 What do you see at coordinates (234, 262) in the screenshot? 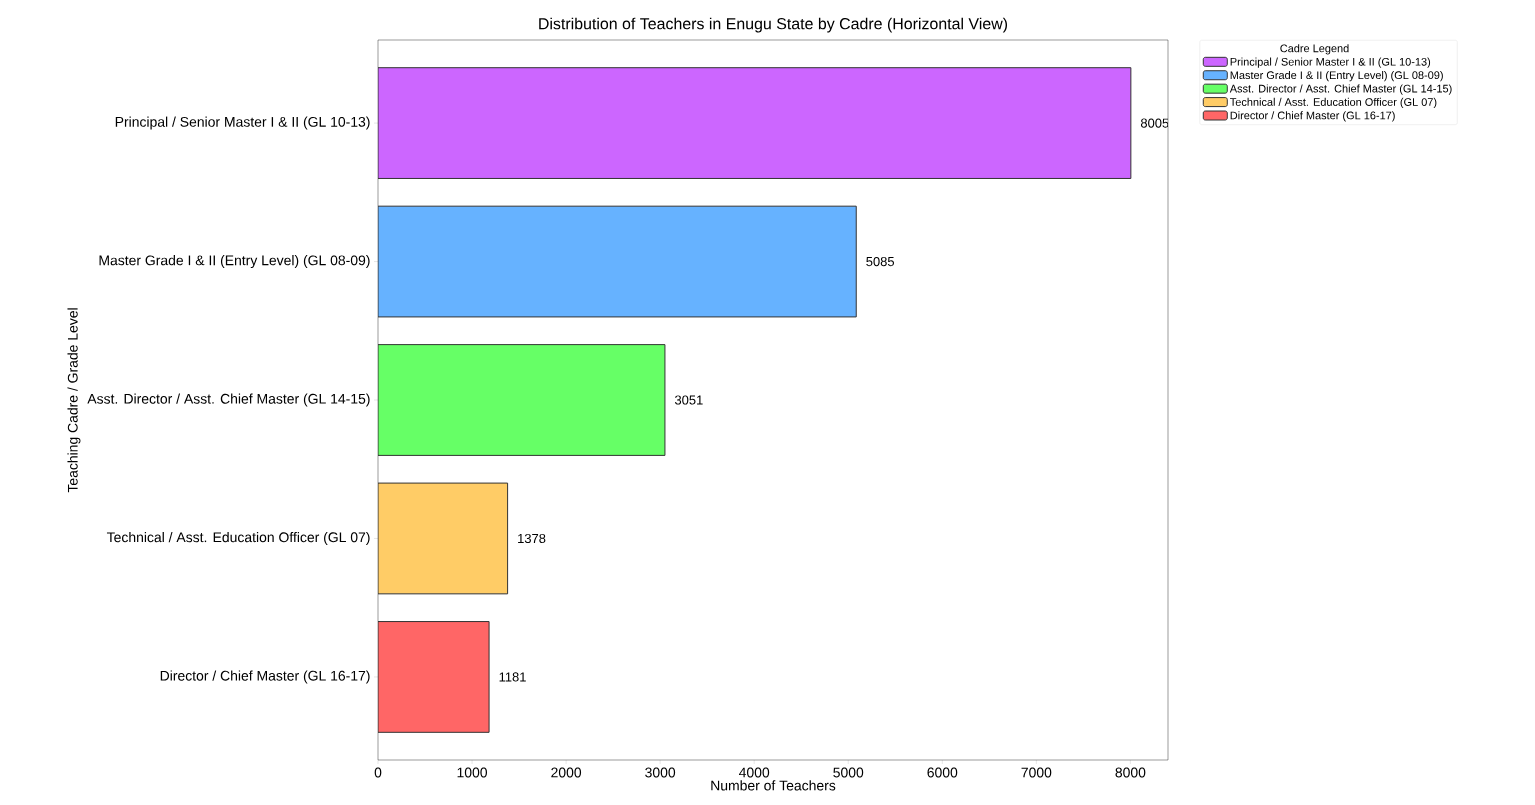
I see `y-tick-label: Master Grade I & II (Entry Level) (GL 08-09)` at bounding box center [234, 262].